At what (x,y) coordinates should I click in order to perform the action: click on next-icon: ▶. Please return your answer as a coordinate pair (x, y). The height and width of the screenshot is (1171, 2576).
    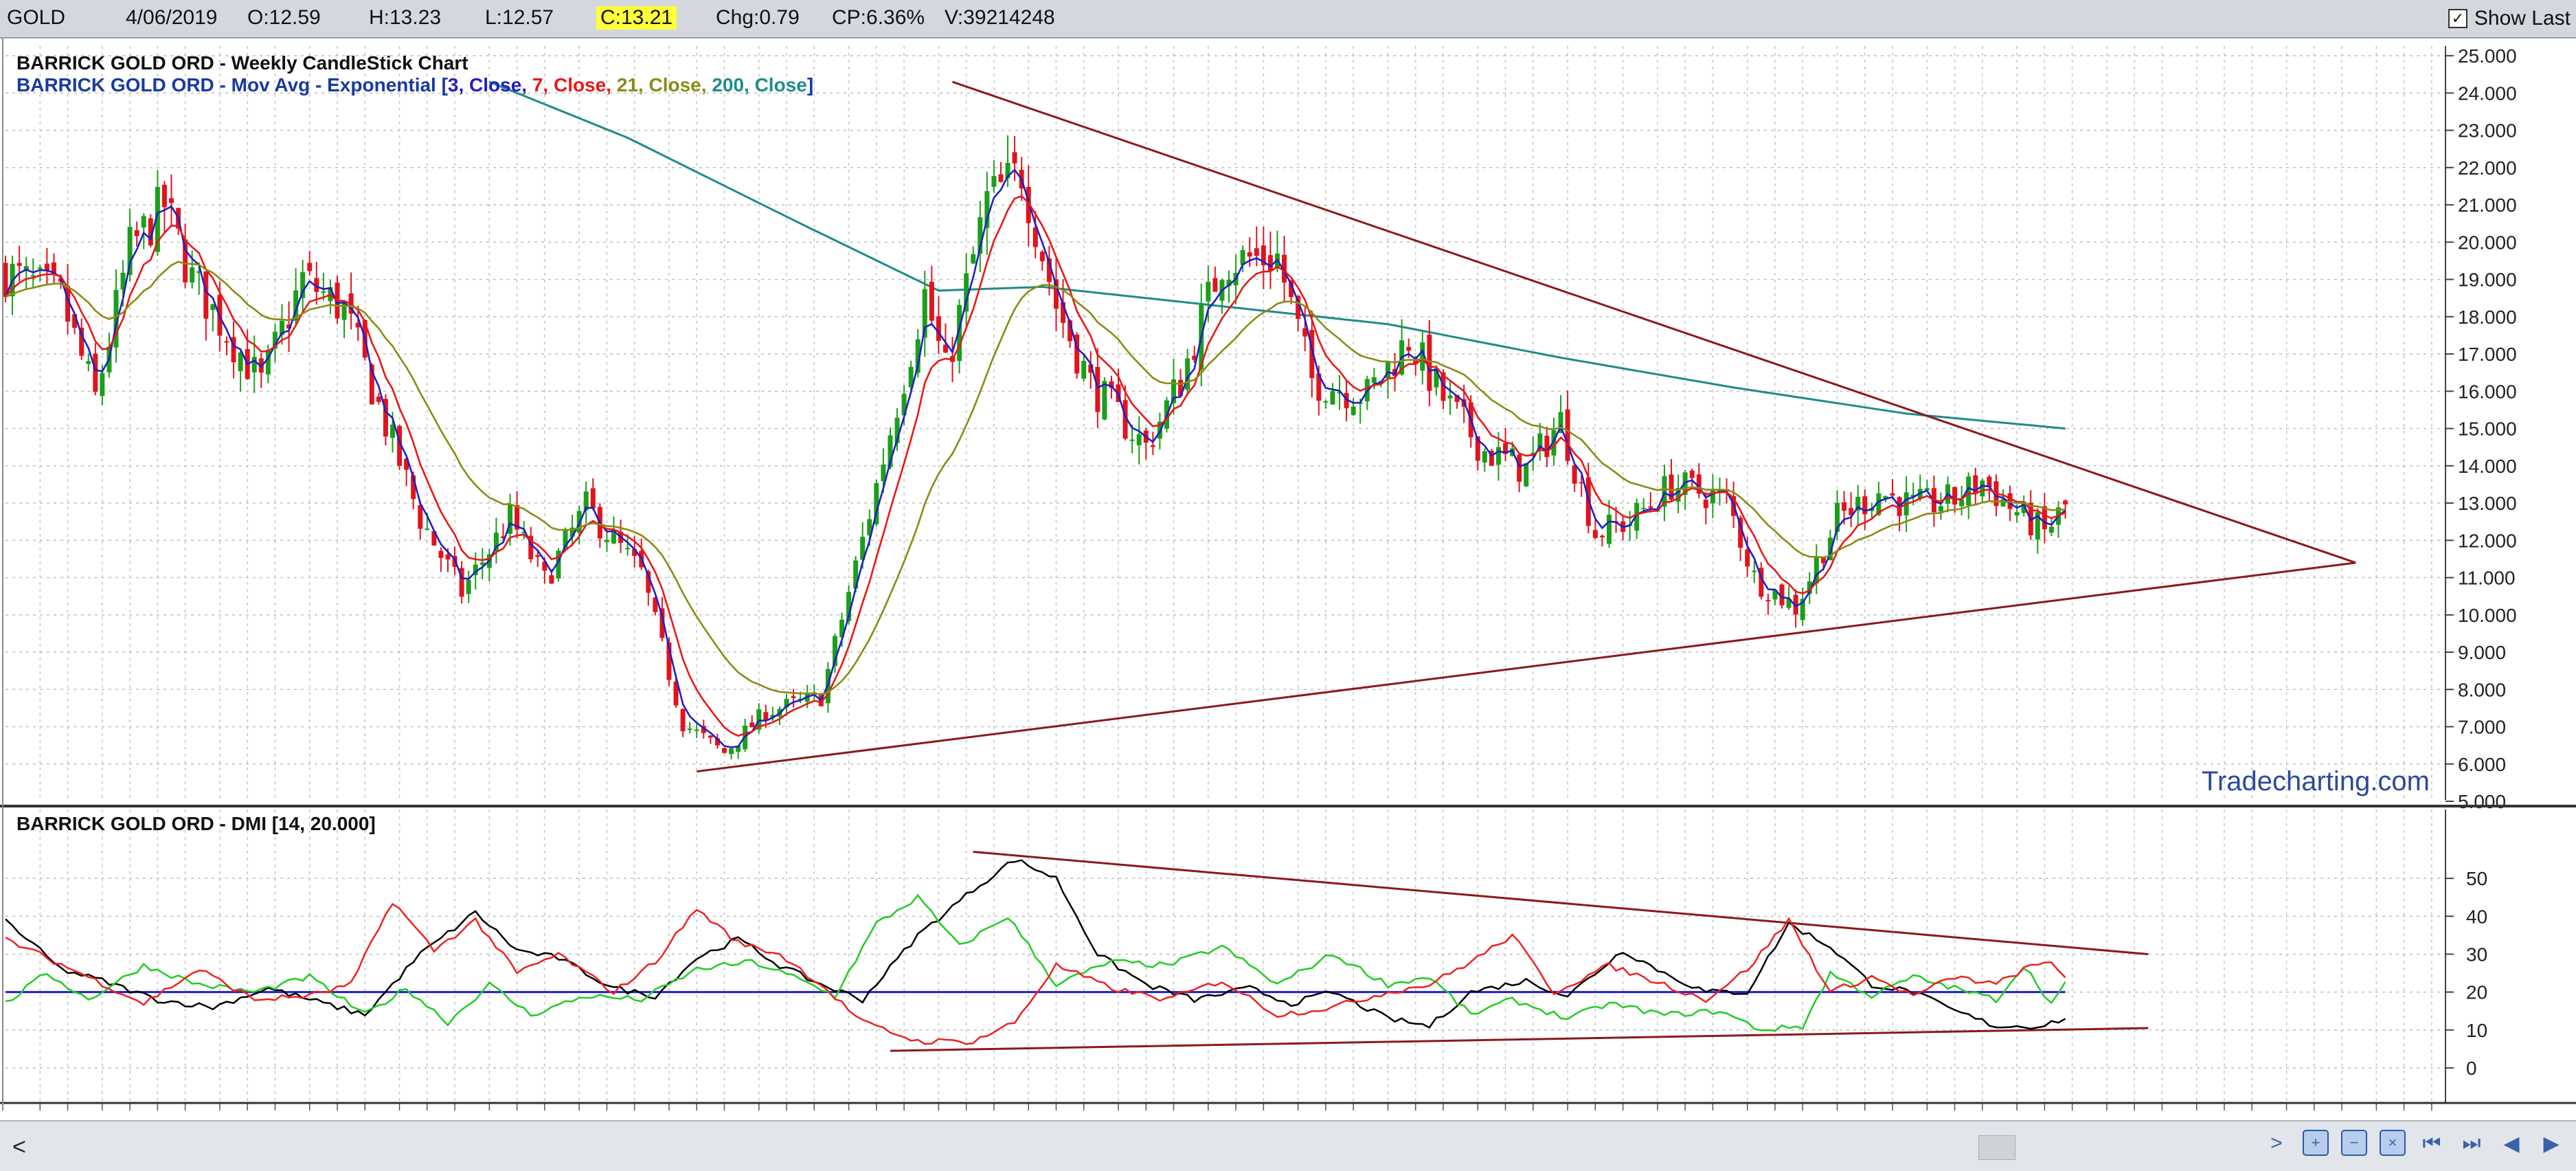
    Looking at the image, I should click on (2551, 1143).